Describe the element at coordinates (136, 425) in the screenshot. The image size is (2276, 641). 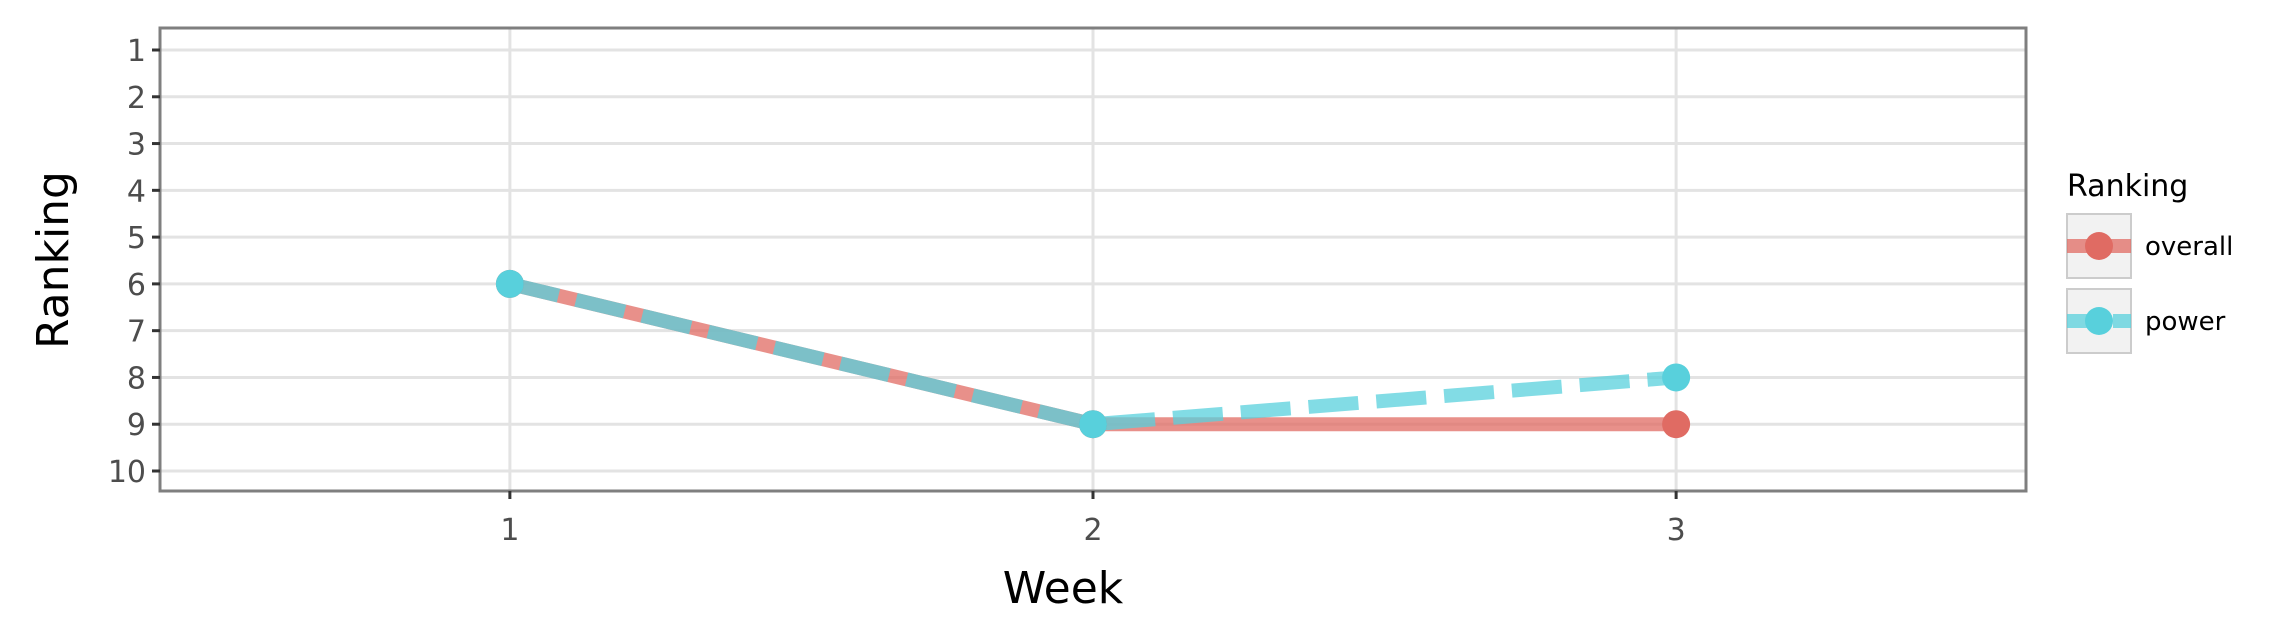
I see `y-tick-label: 9` at that location.